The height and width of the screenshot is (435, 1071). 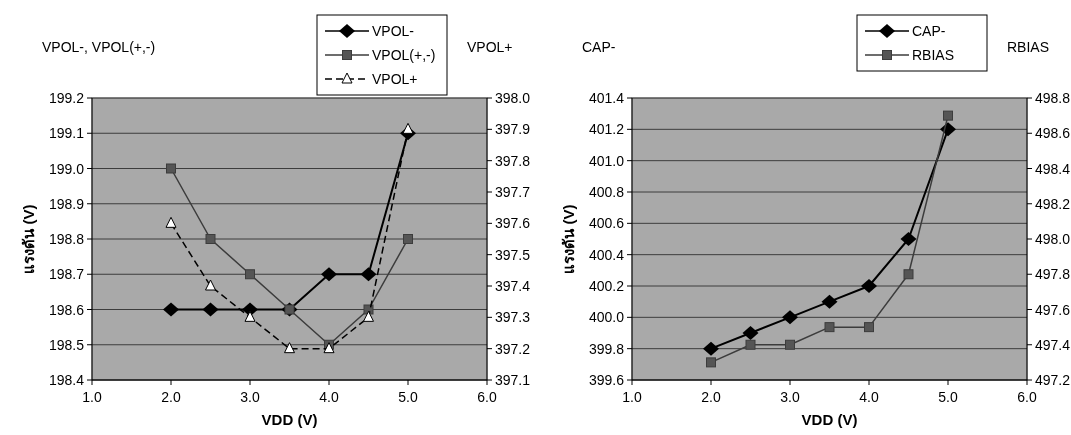 I want to click on y2-tick-label: 397.3, so click(x=513, y=317).